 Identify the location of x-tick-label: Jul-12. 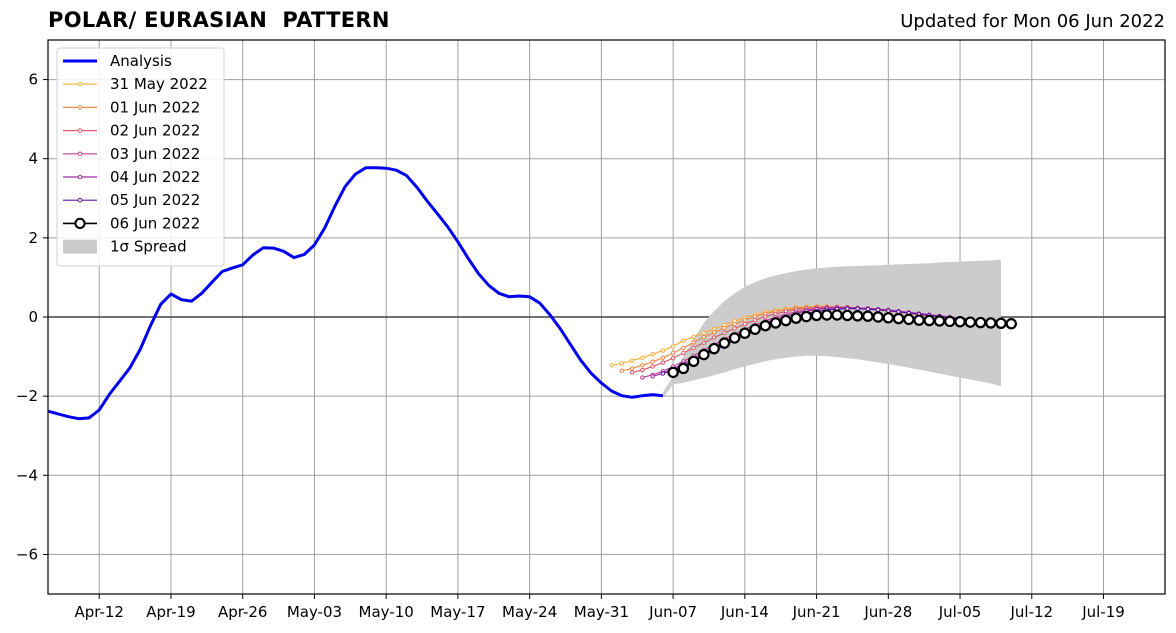
(1031, 612).